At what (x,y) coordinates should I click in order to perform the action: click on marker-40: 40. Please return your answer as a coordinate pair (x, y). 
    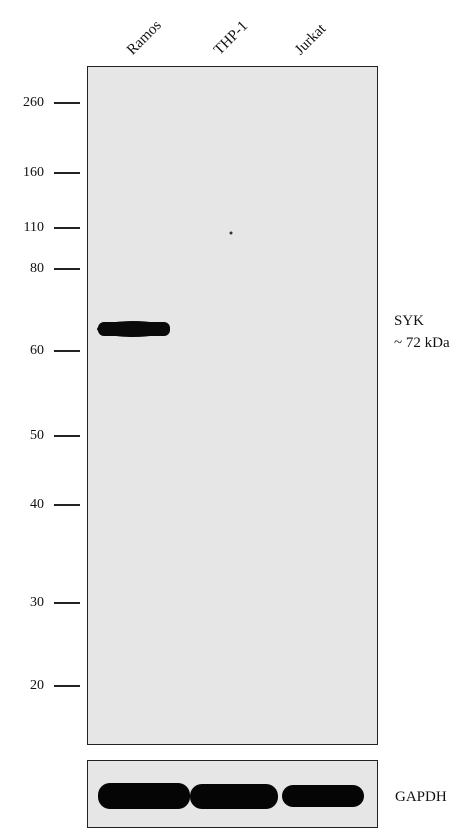
    Looking at the image, I should click on (40, 505).